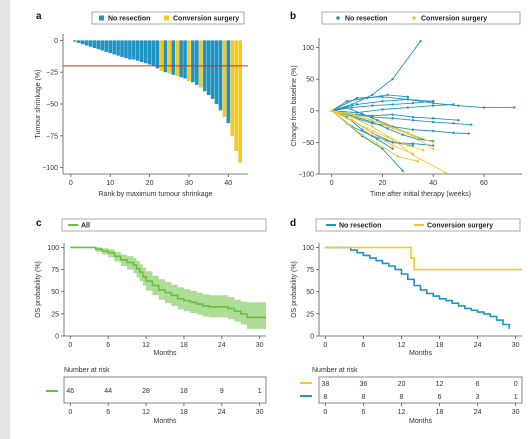 This screenshot has width=528, height=439. What do you see at coordinates (168, 282) in the screenshot?
I see `survival-curve` at bounding box center [168, 282].